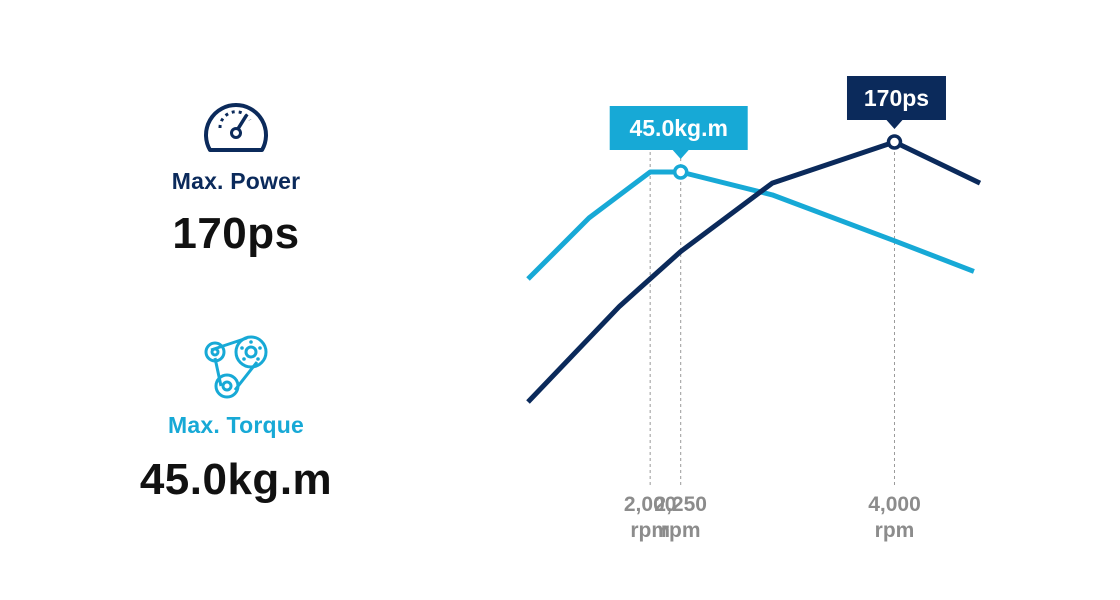  Describe the element at coordinates (236, 367) in the screenshot. I see `belt-pulley-icon` at that location.